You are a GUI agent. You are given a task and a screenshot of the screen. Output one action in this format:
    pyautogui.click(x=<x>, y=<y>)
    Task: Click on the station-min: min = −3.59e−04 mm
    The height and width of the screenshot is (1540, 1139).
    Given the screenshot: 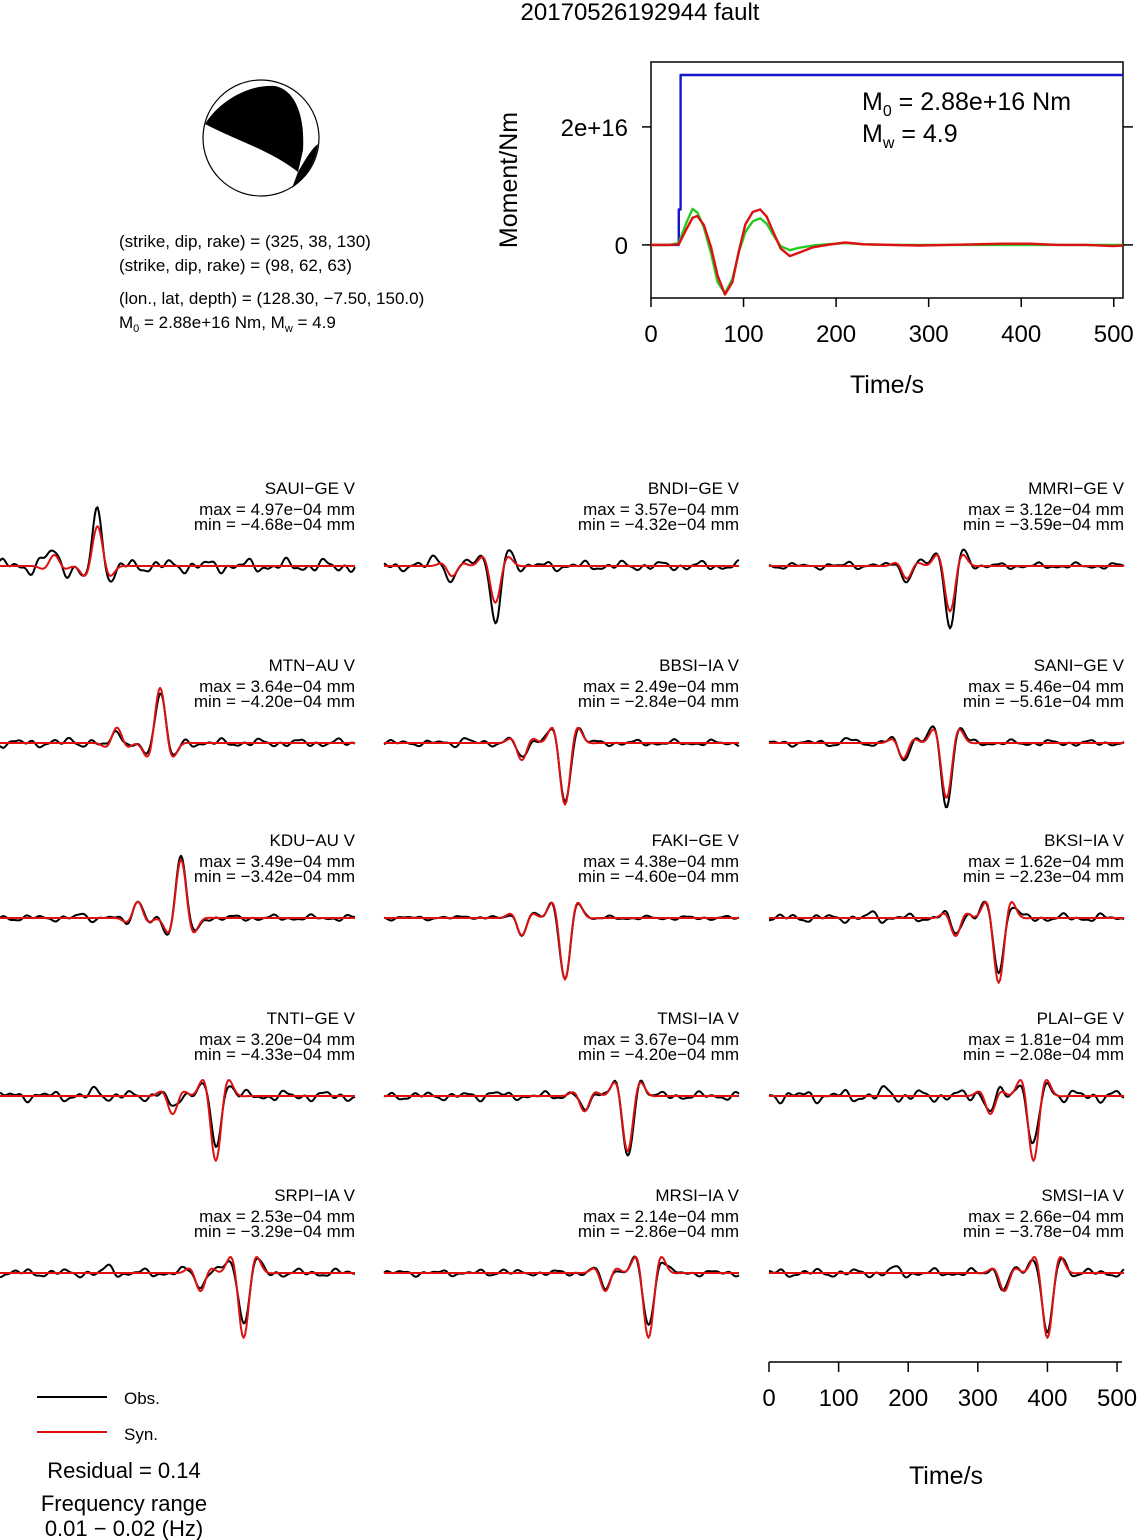 What is the action you would take?
    pyautogui.click(x=1043, y=524)
    